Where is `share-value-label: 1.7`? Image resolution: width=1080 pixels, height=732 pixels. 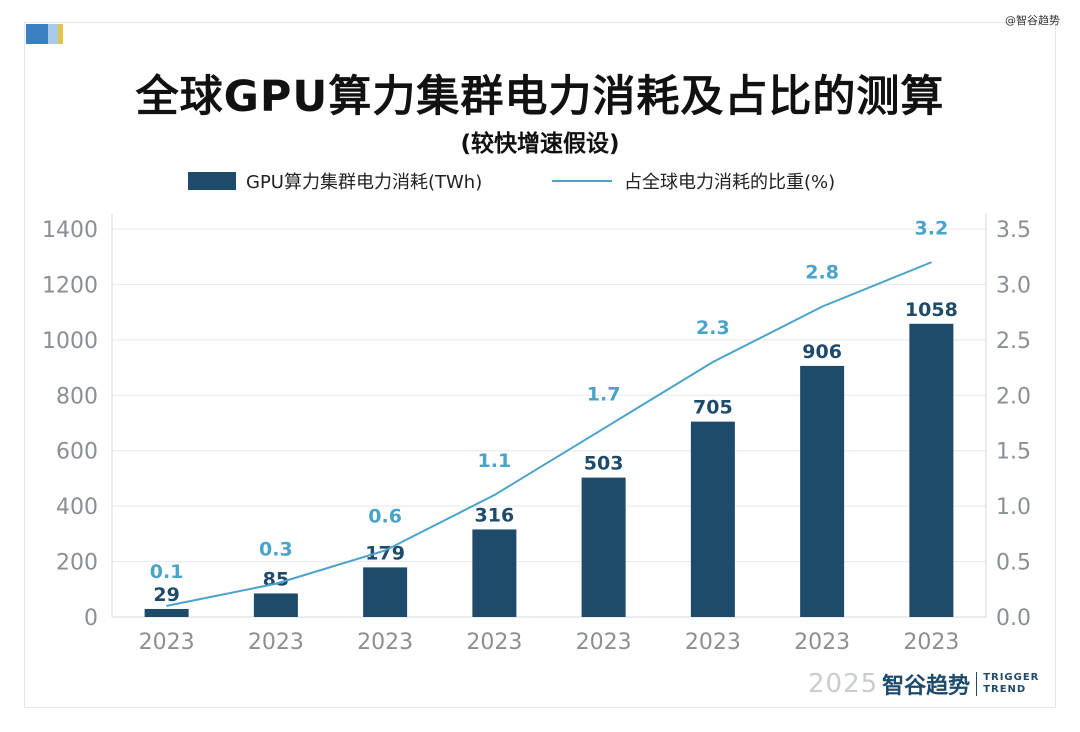
share-value-label: 1.7 is located at coordinates (604, 395).